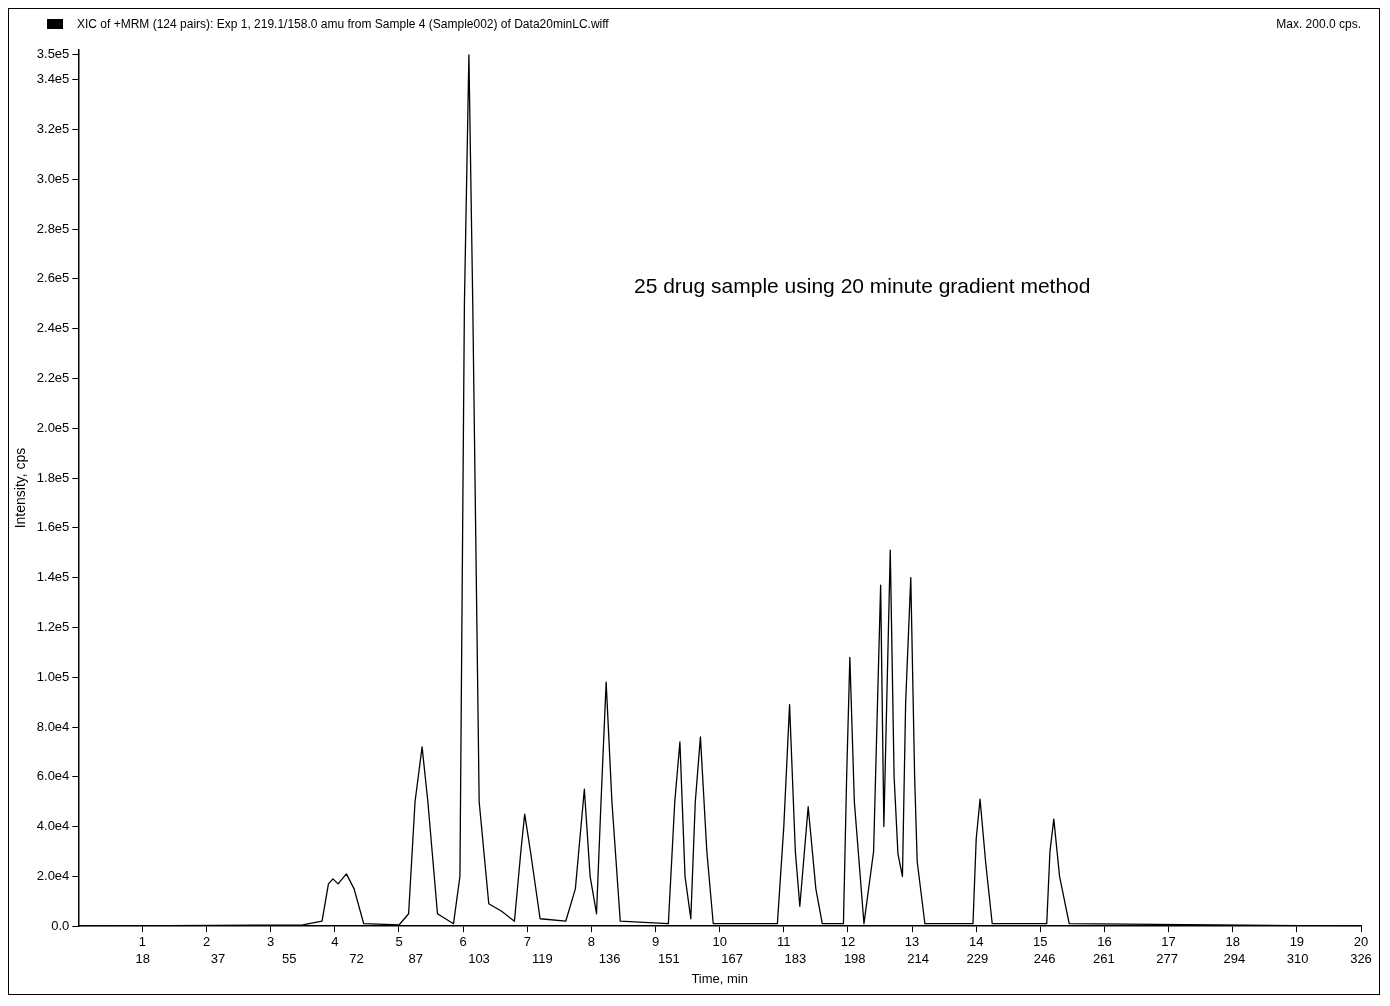 The width and height of the screenshot is (1390, 1006). Describe the element at coordinates (854, 959) in the screenshot. I see `x2-tick-label: 198` at that location.